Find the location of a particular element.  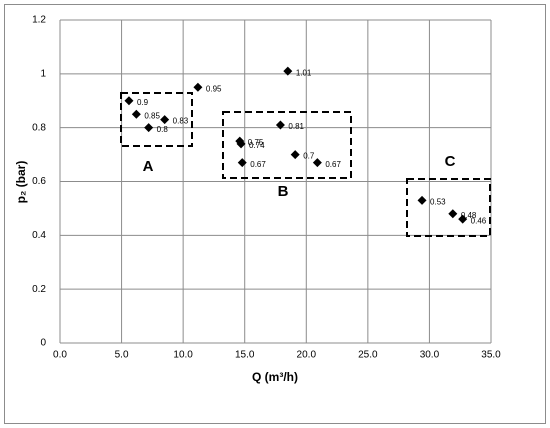

data-label: 0.83 is located at coordinates (181, 121).